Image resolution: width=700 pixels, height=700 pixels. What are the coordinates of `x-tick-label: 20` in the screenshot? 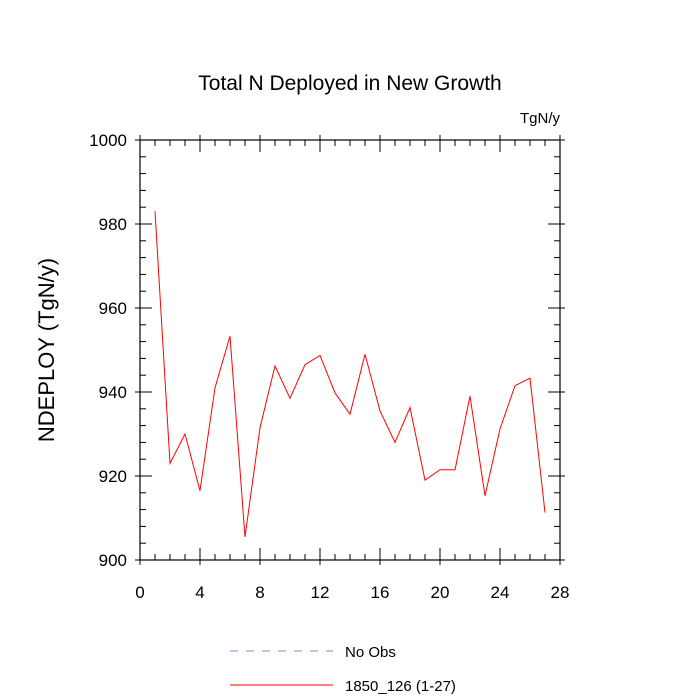 It's located at (440, 592).